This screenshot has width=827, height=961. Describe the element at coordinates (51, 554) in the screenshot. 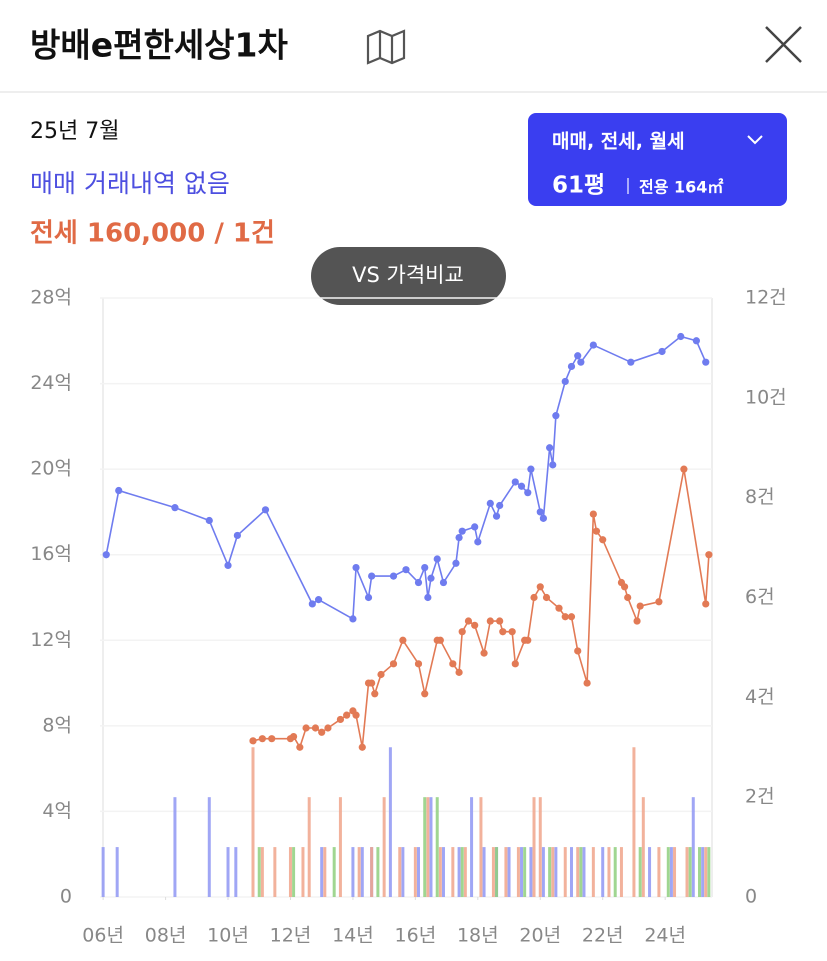

I see `y-tick-label: 16억` at that location.